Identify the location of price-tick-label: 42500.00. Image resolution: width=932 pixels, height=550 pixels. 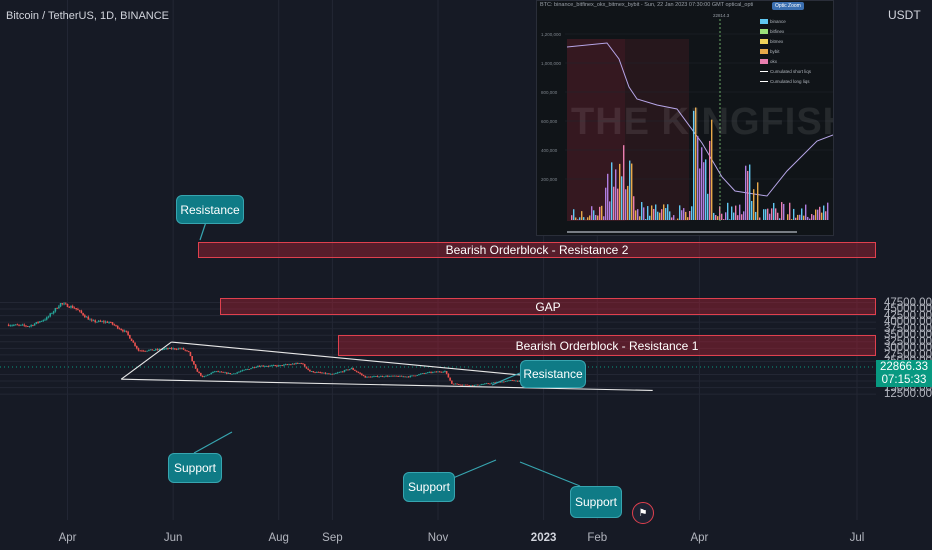
(908, 315).